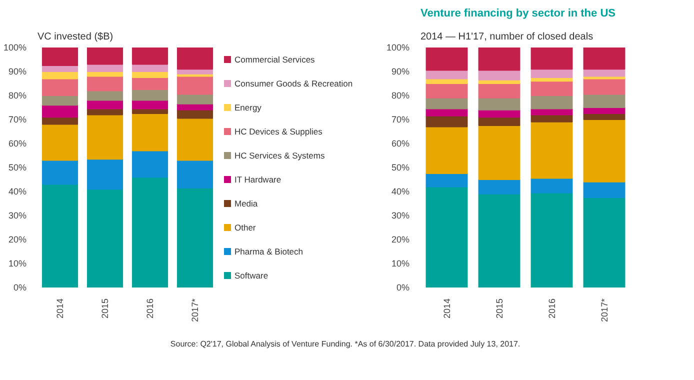 This screenshot has width=694, height=380. What do you see at coordinates (293, 83) in the screenshot?
I see `legend-label: Consumer Goods & Recreation` at bounding box center [293, 83].